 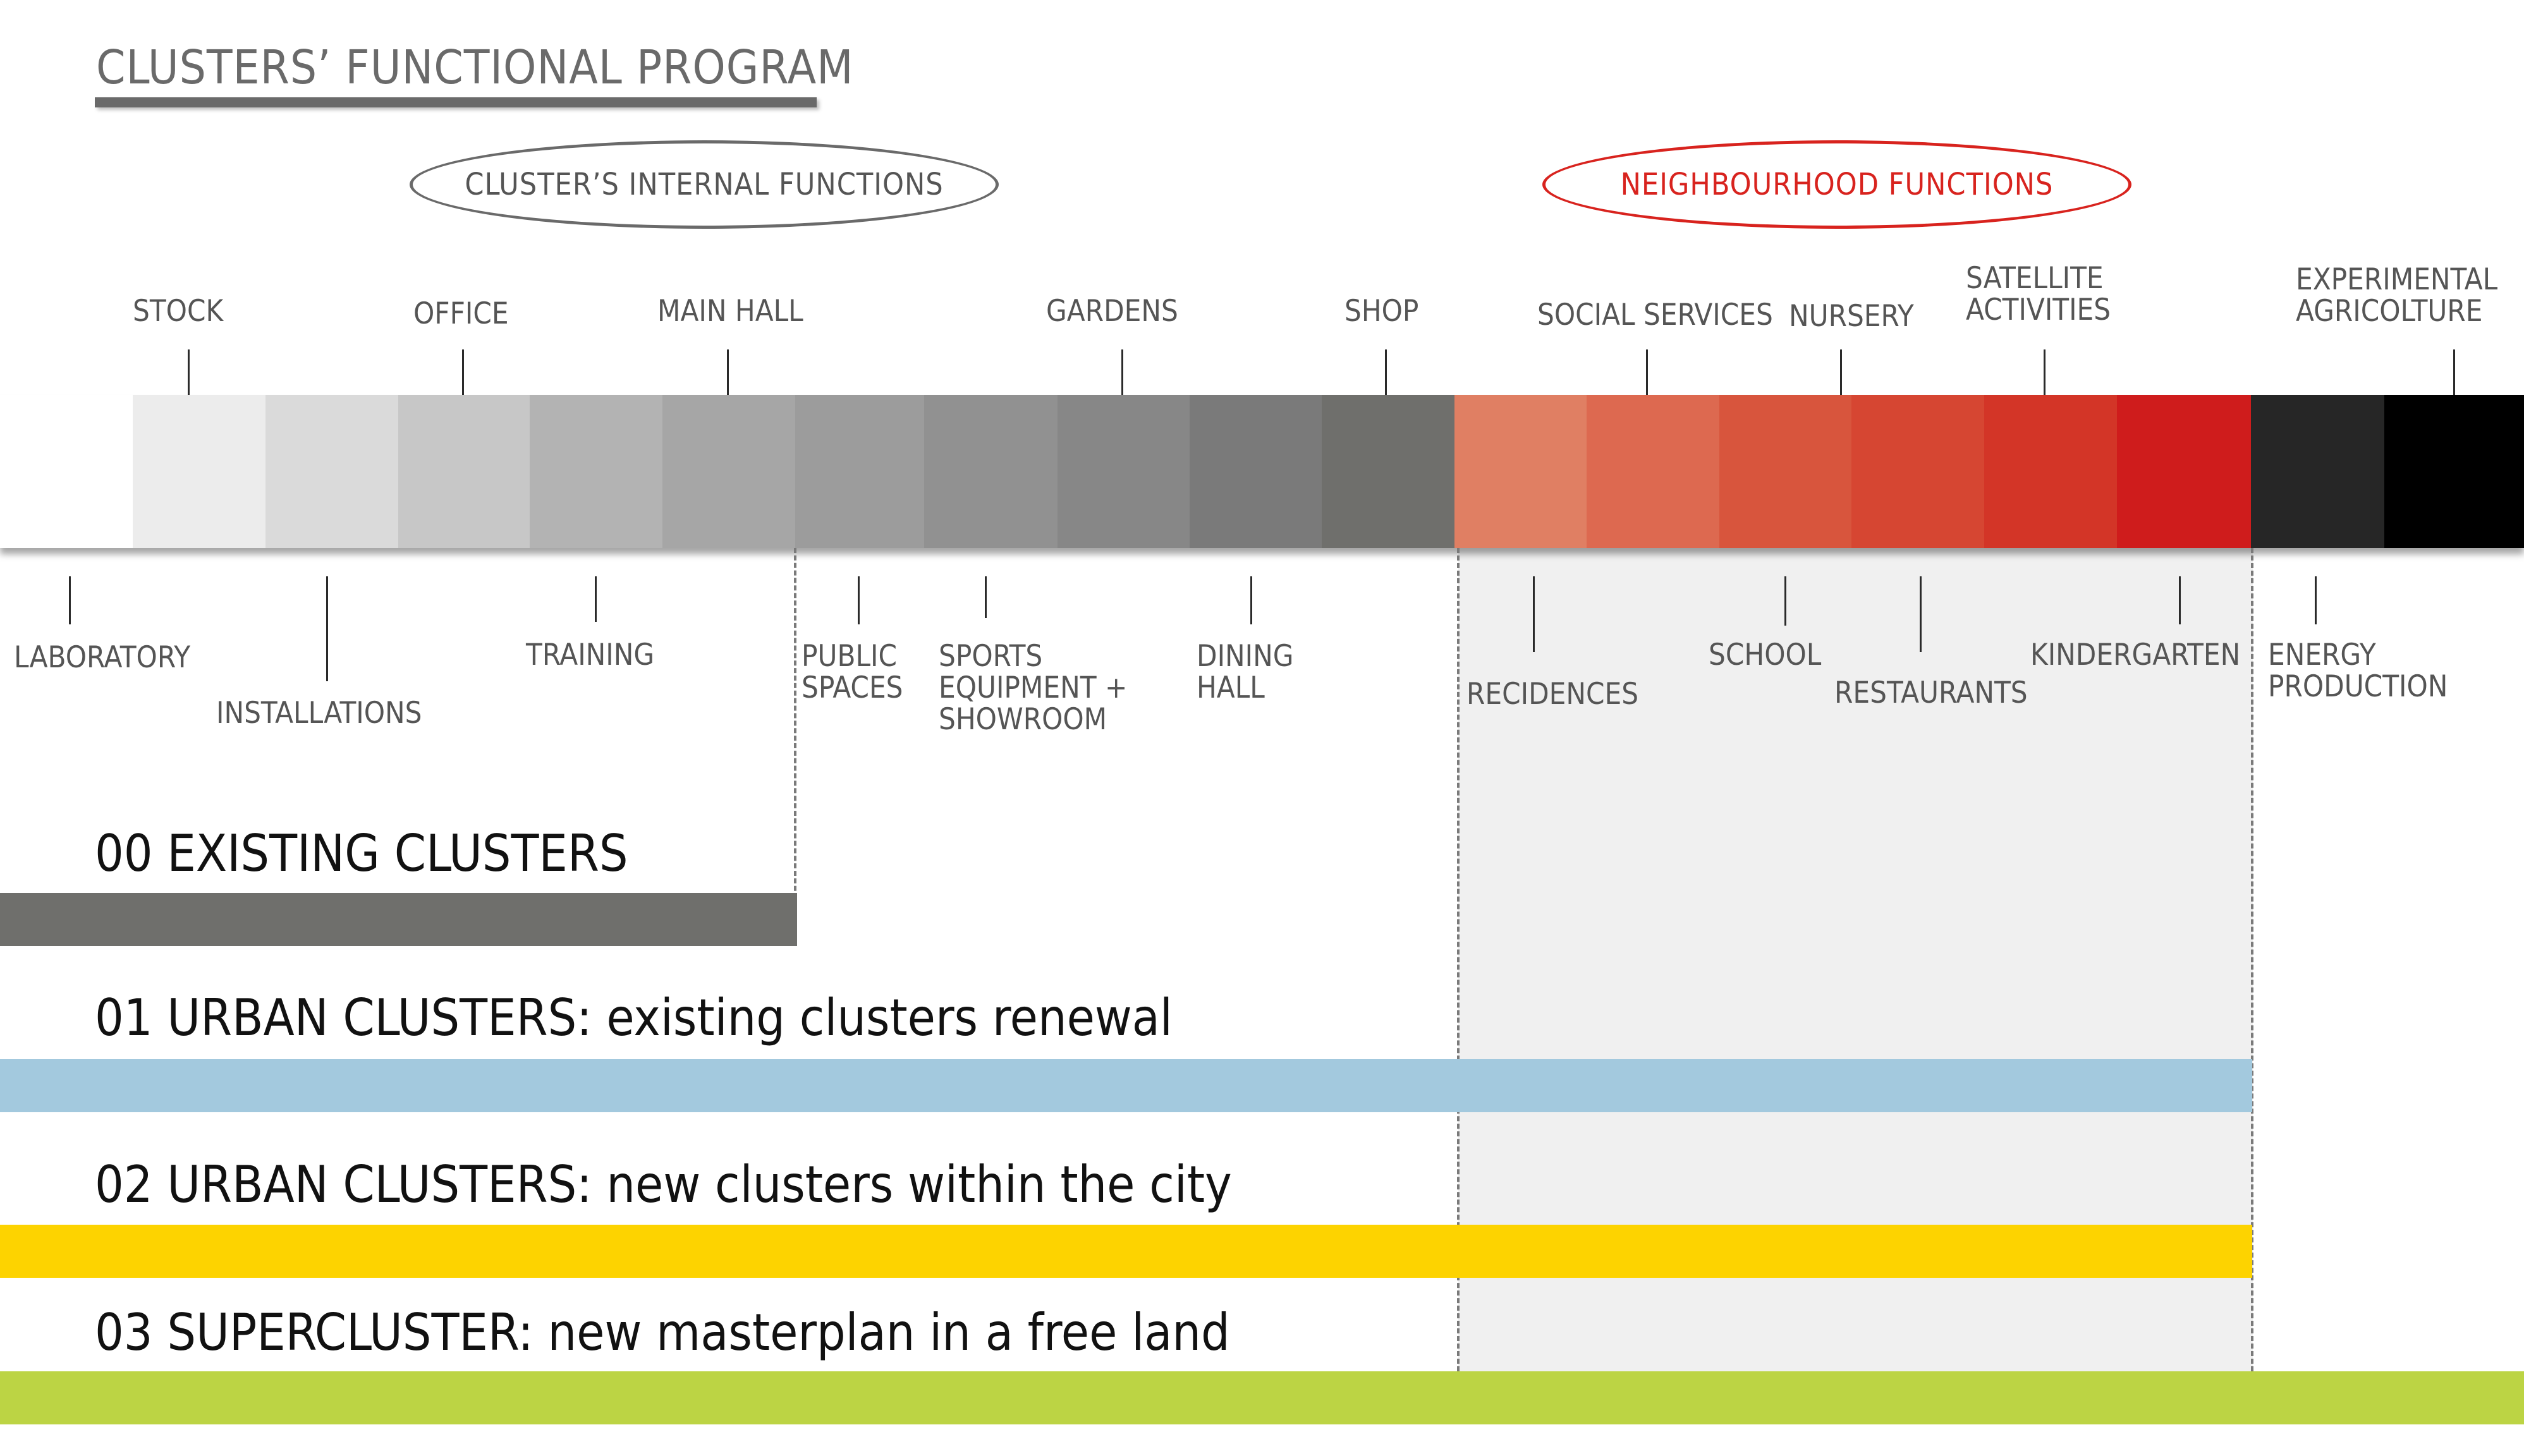 What do you see at coordinates (327, 628) in the screenshot?
I see `tick-installations` at bounding box center [327, 628].